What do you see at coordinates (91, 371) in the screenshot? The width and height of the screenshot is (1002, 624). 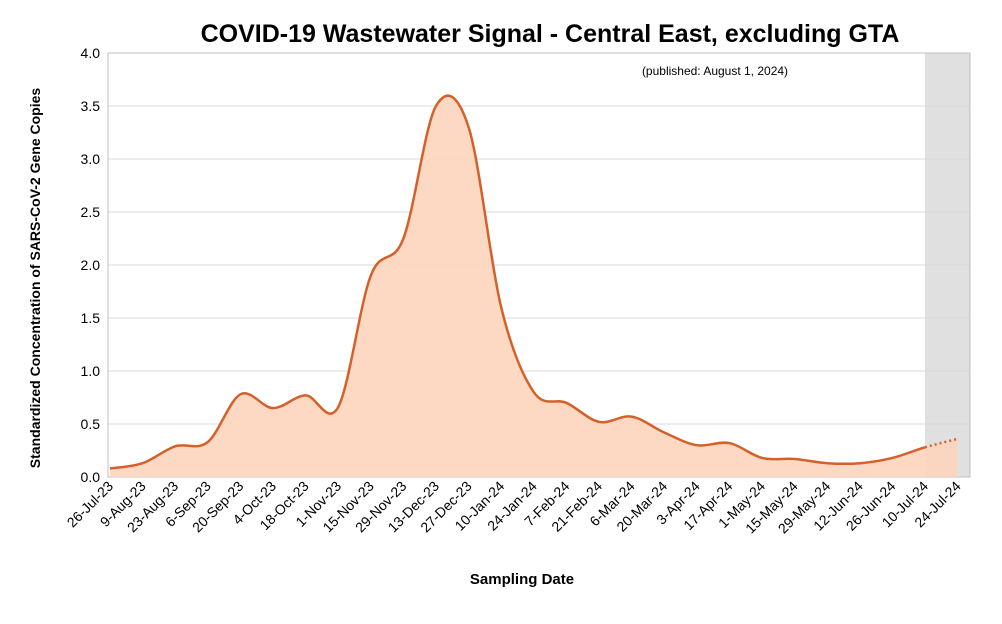 I see `y-tick-label: 1.0` at bounding box center [91, 371].